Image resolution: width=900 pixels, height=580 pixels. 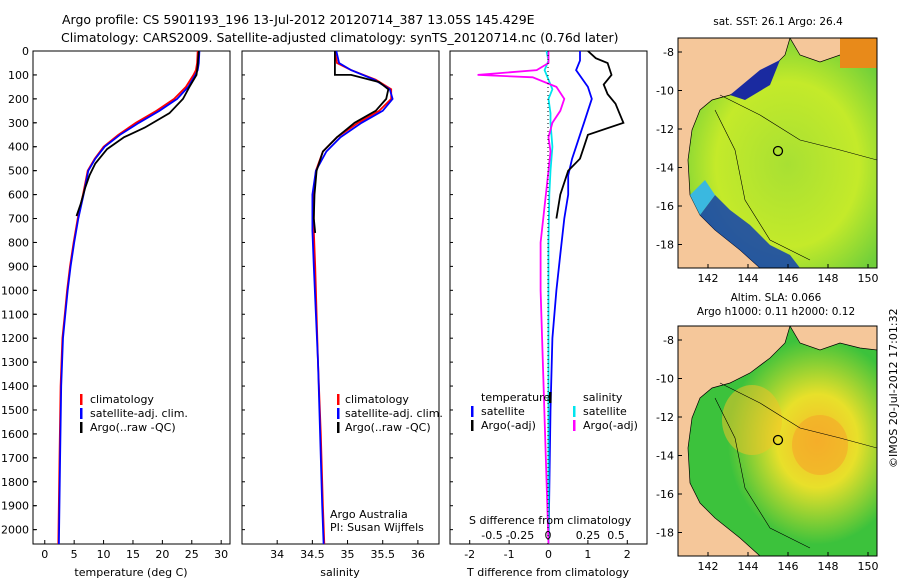 What do you see at coordinates (665, 245) in the screenshot?
I see `lat-tick-label: -18` at bounding box center [665, 245].